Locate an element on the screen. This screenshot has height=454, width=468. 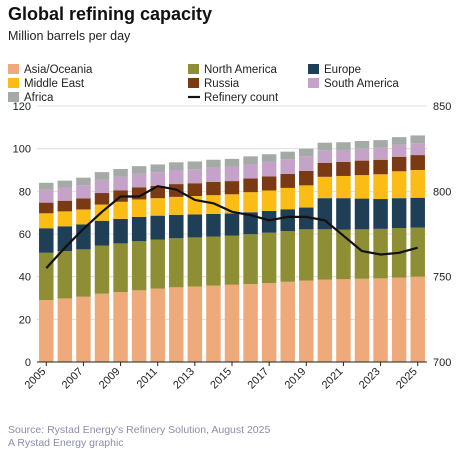
bar-africa-2013 is located at coordinates (195, 165).